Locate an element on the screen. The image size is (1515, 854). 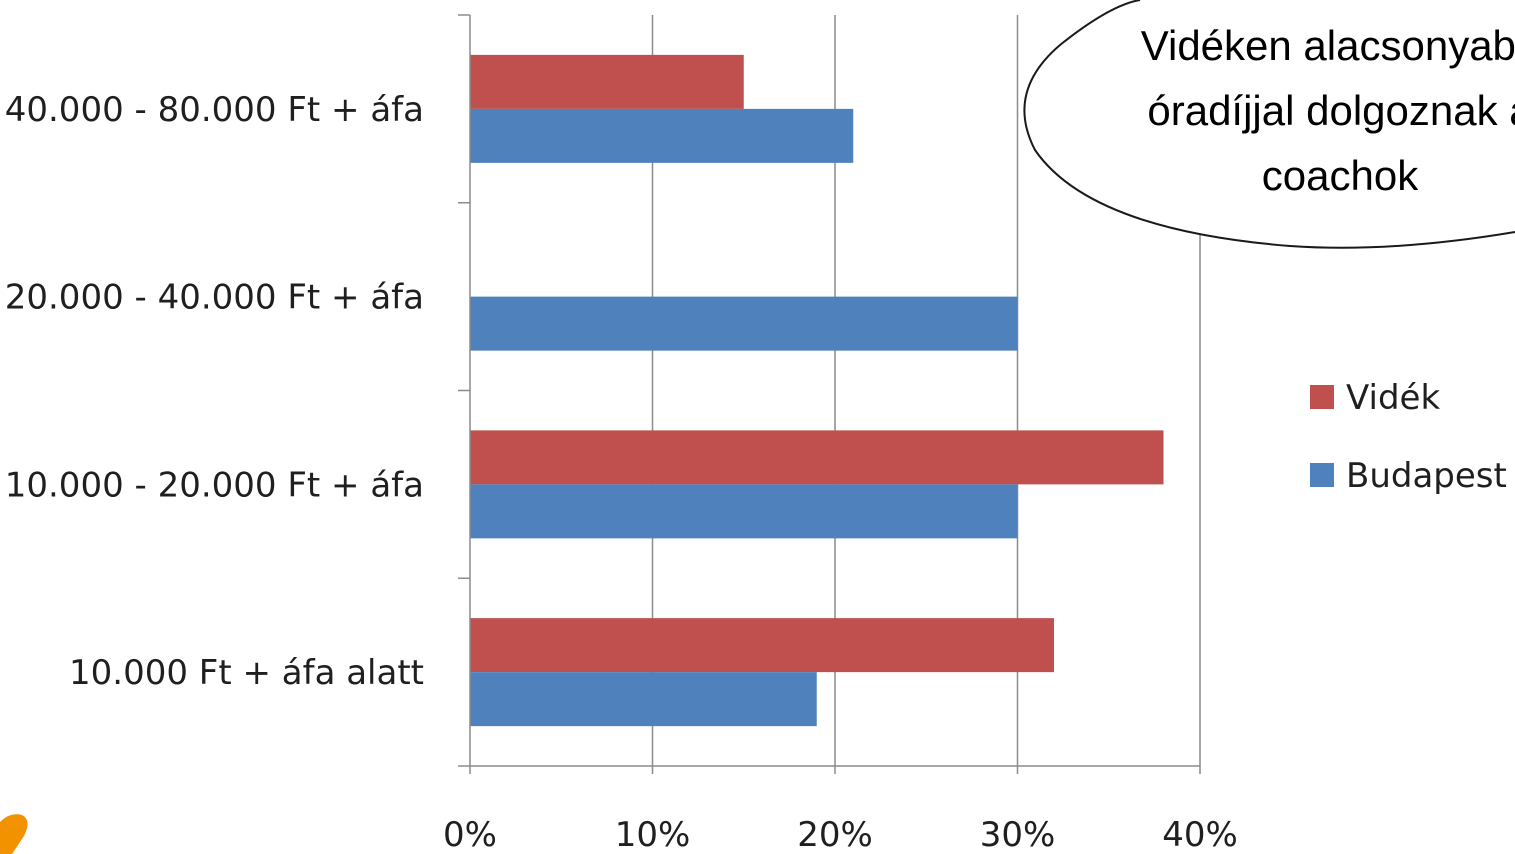
callout-line-2: óradíjjal dolgoznak a is located at coordinates (1331, 110).